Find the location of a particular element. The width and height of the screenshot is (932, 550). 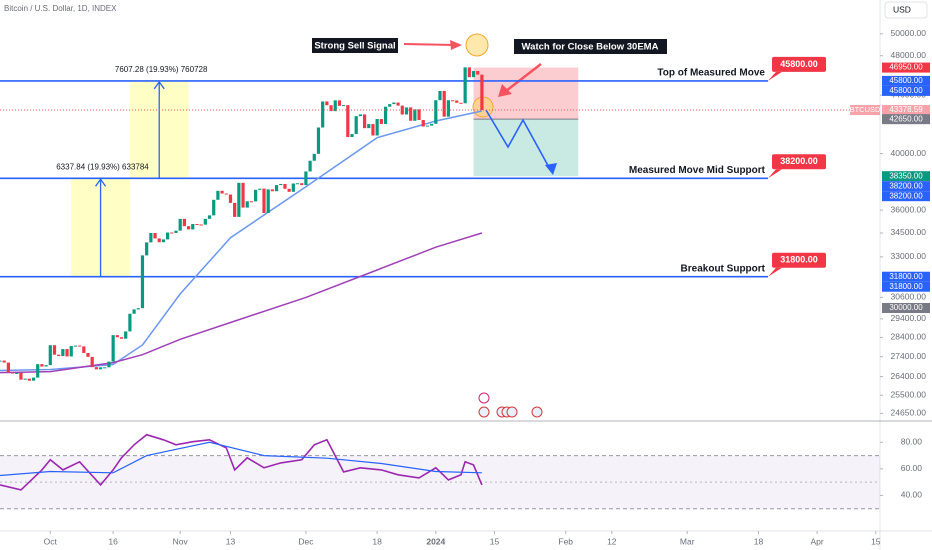

level-text: Breakout Support is located at coordinates (723, 268).